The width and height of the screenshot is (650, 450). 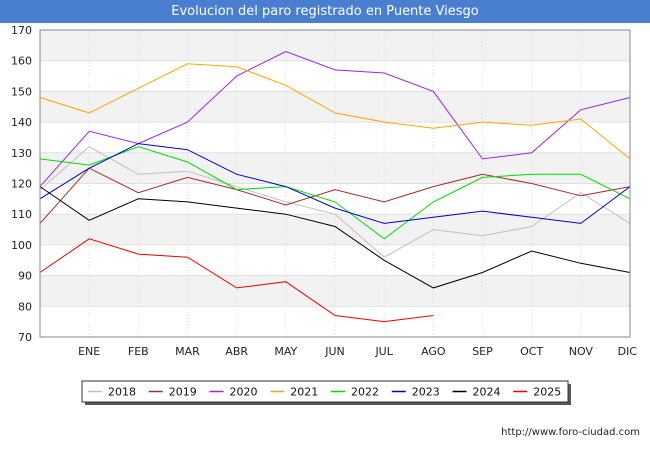 I want to click on y-tick-label: 120, so click(x=21, y=184).